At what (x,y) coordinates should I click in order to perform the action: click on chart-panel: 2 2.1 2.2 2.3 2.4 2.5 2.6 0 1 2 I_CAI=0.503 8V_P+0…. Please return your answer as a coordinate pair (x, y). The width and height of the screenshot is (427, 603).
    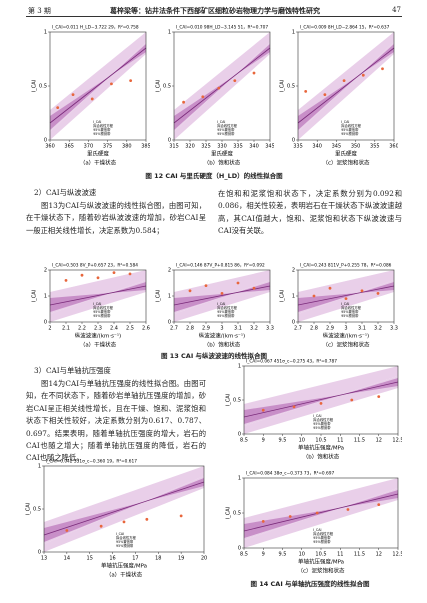
    Looking at the image, I should click on (91, 306).